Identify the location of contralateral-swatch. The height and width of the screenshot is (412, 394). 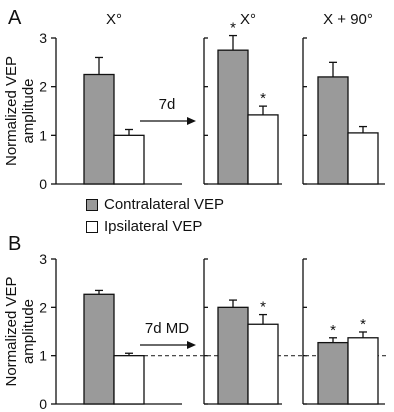
(92, 204).